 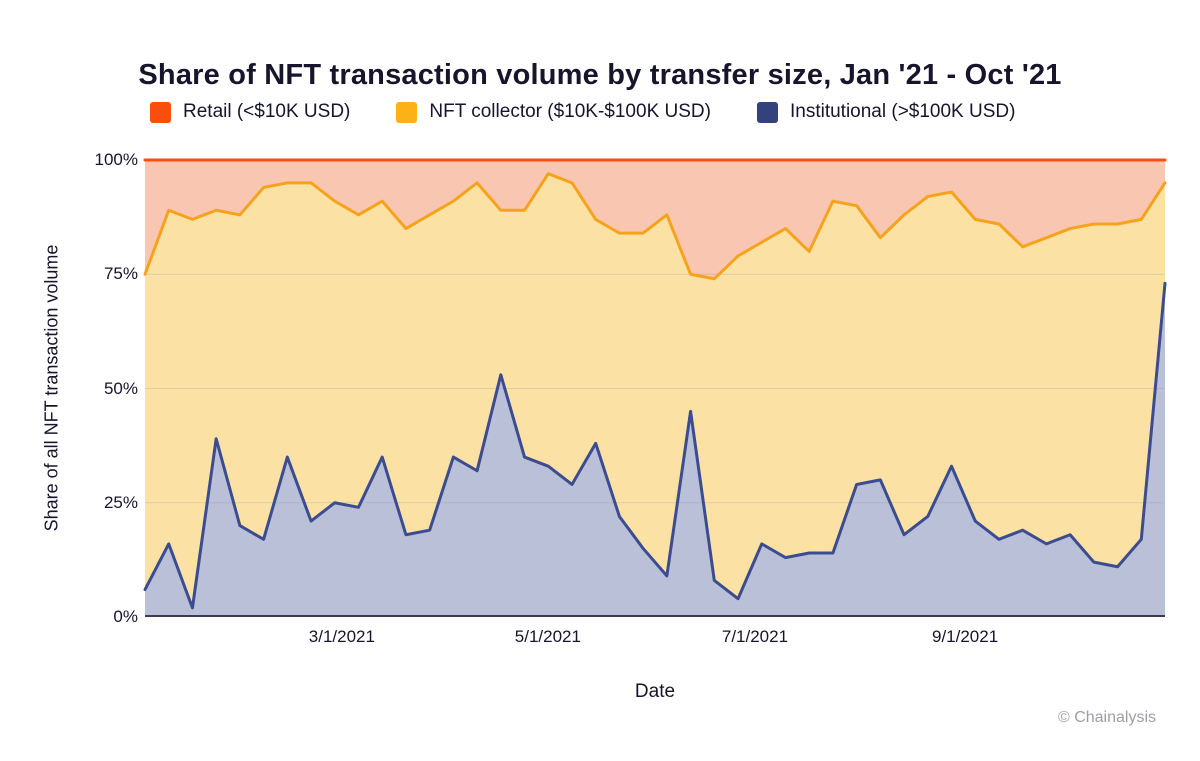 What do you see at coordinates (570, 111) in the screenshot?
I see `legend-label: NFT collector ($10K-$100K USD)` at bounding box center [570, 111].